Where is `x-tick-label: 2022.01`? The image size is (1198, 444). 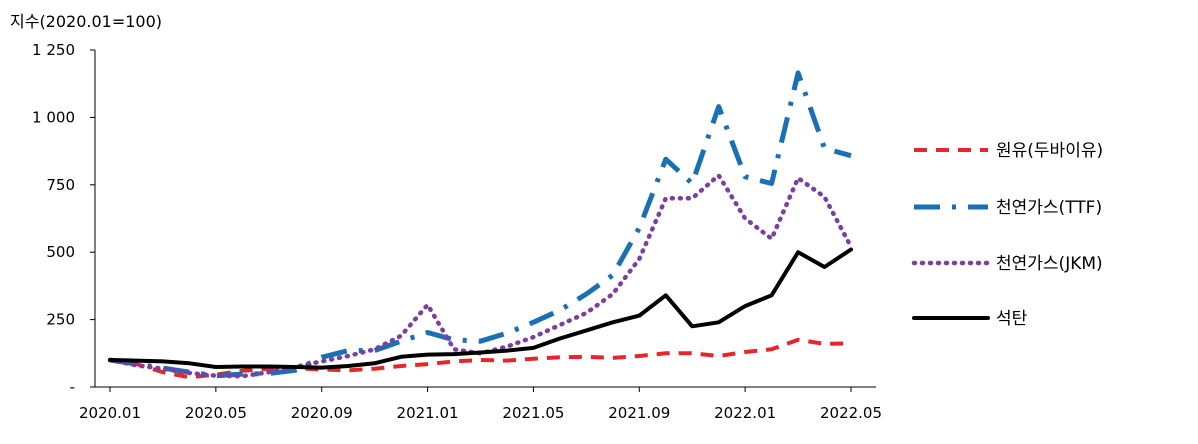 x-tick-label: 2022.01 is located at coordinates (745, 413).